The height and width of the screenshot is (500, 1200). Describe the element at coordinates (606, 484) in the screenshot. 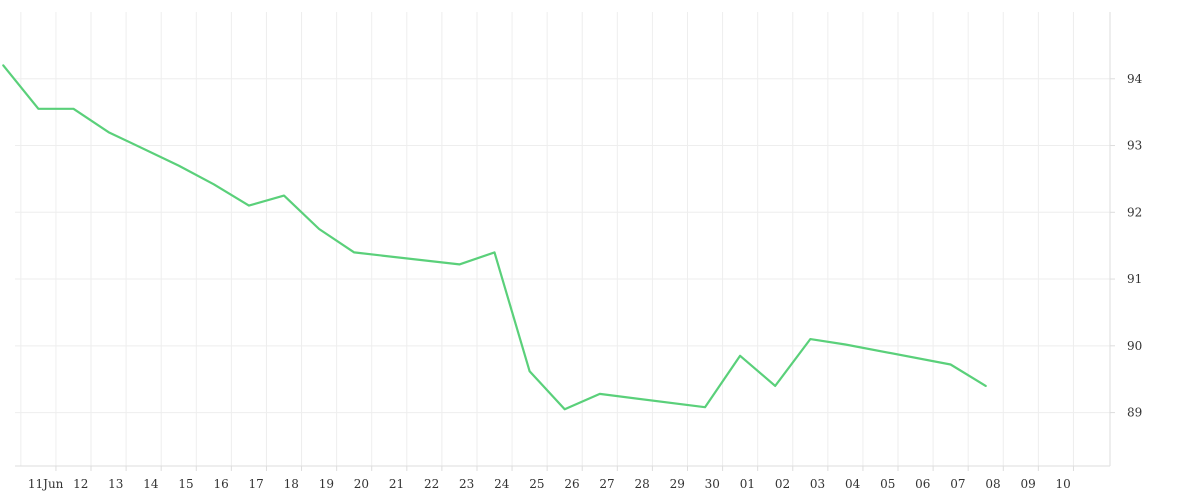

I see `x-tick-label: 27` at that location.